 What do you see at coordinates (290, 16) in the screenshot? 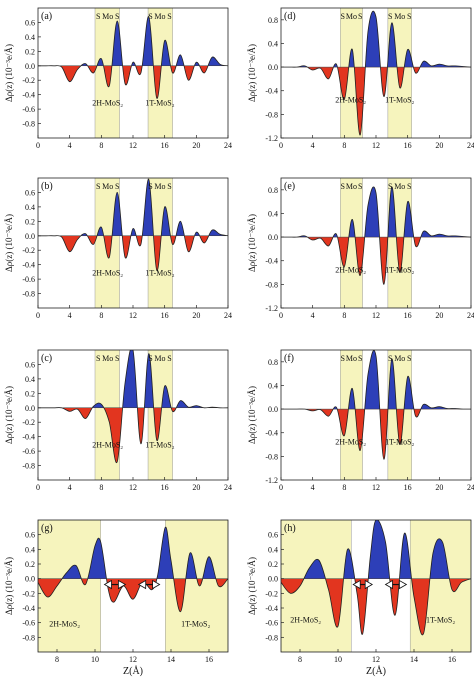
I see `panel-label: (d)` at bounding box center [290, 16].